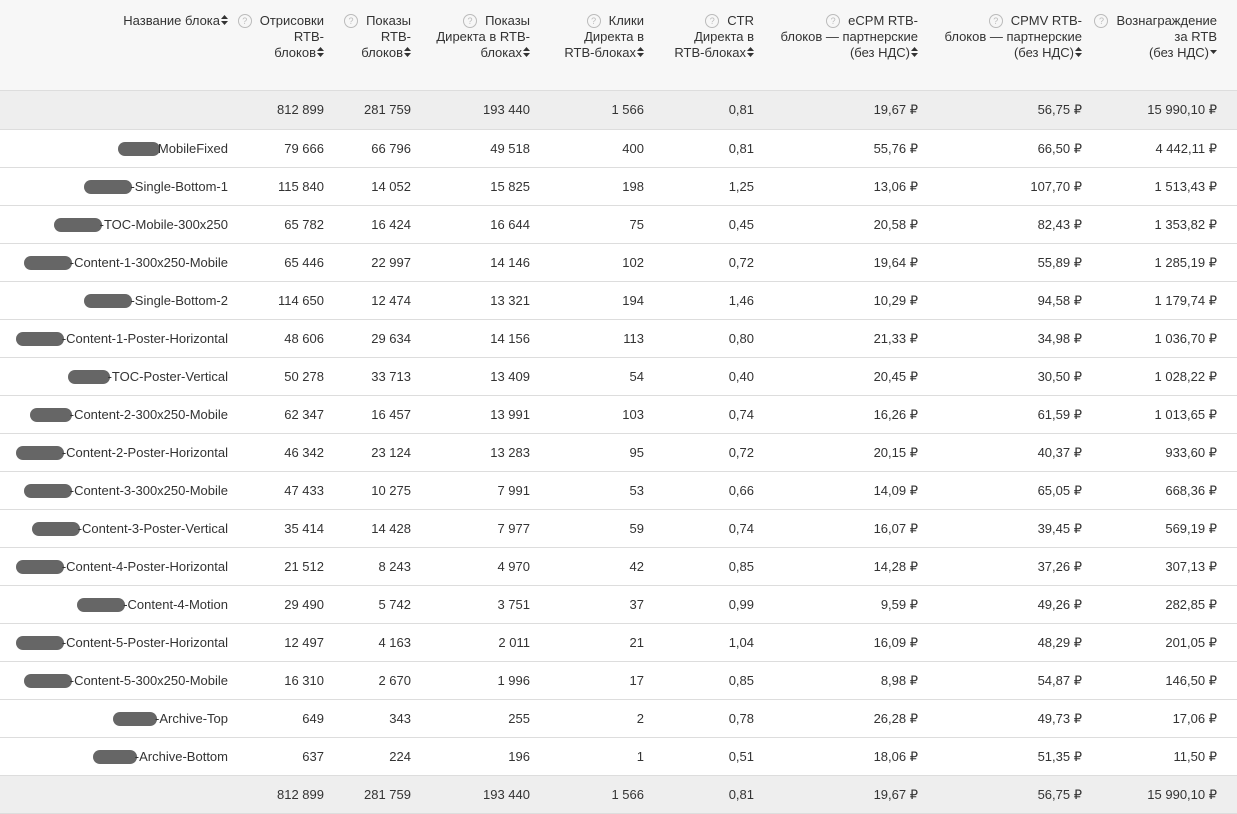 The image size is (1237, 814). What do you see at coordinates (741, 642) in the screenshot?
I see `cell-text: 1,04` at bounding box center [741, 642].